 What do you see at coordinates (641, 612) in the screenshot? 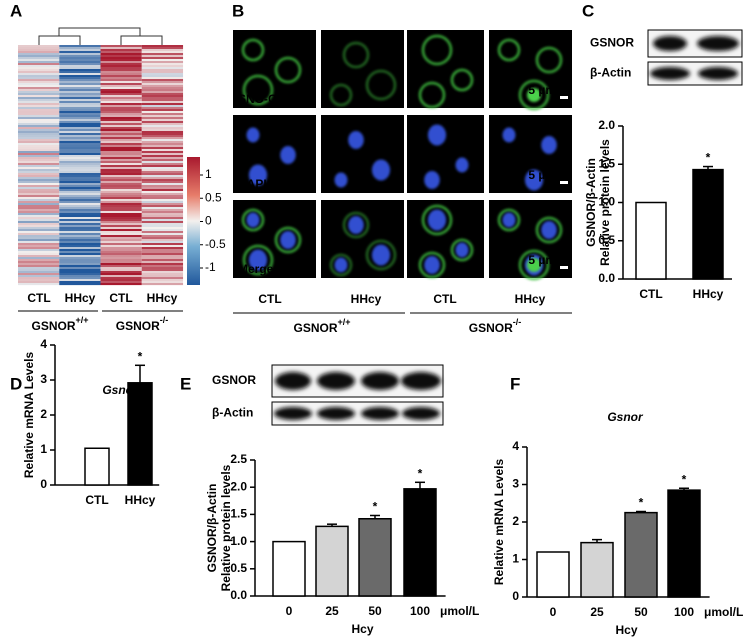
I see `x-tick-label: 50` at bounding box center [641, 612].